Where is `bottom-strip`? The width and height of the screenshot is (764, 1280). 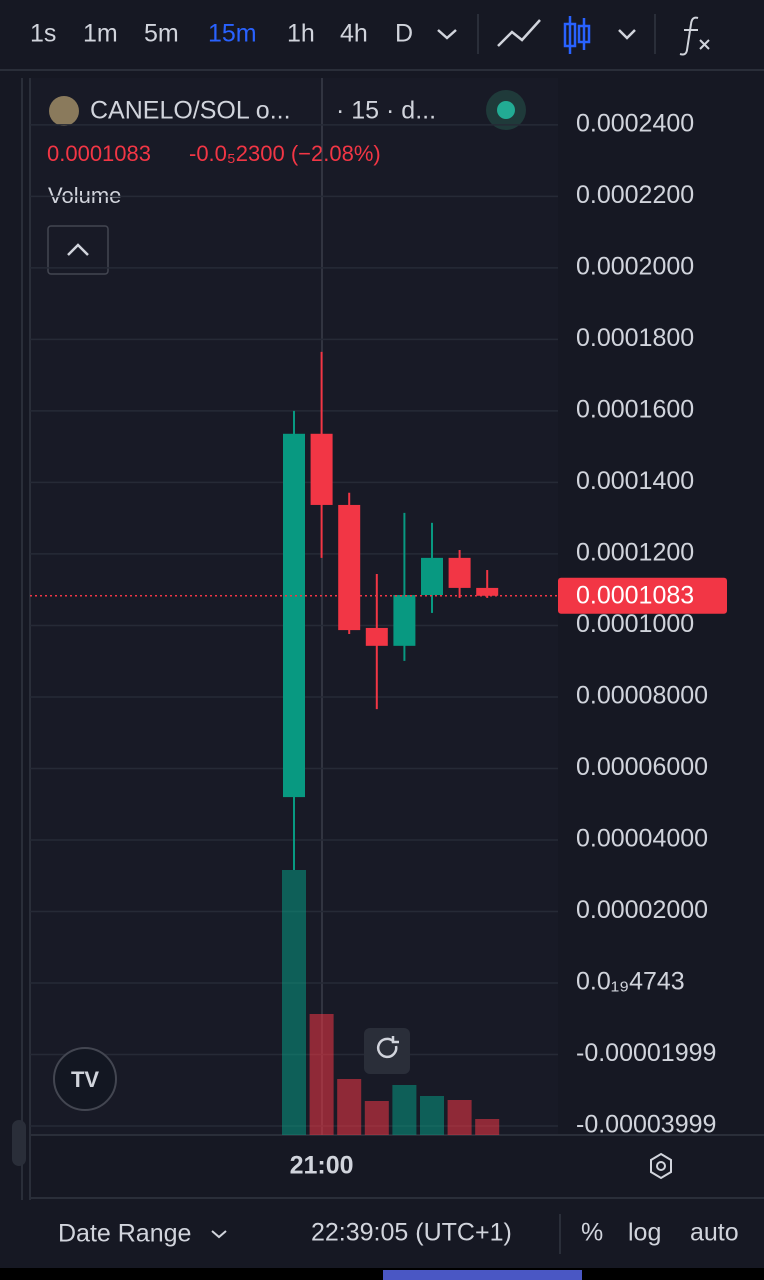 bottom-strip is located at coordinates (382, 1274).